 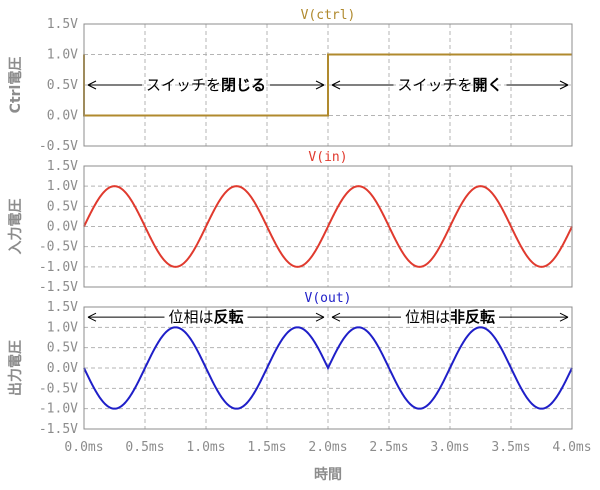 What do you see at coordinates (327, 447) in the screenshot?
I see `x-tick-label: 2.0ms` at bounding box center [327, 447].